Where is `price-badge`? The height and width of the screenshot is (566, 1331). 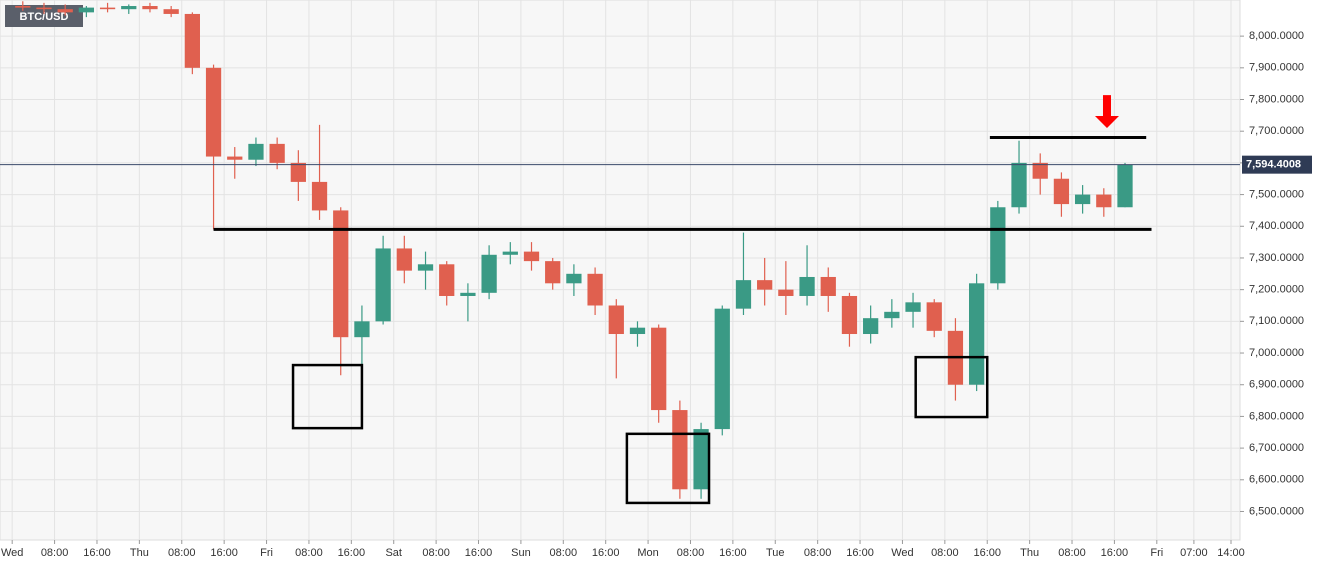 price-badge is located at coordinates (1277, 164).